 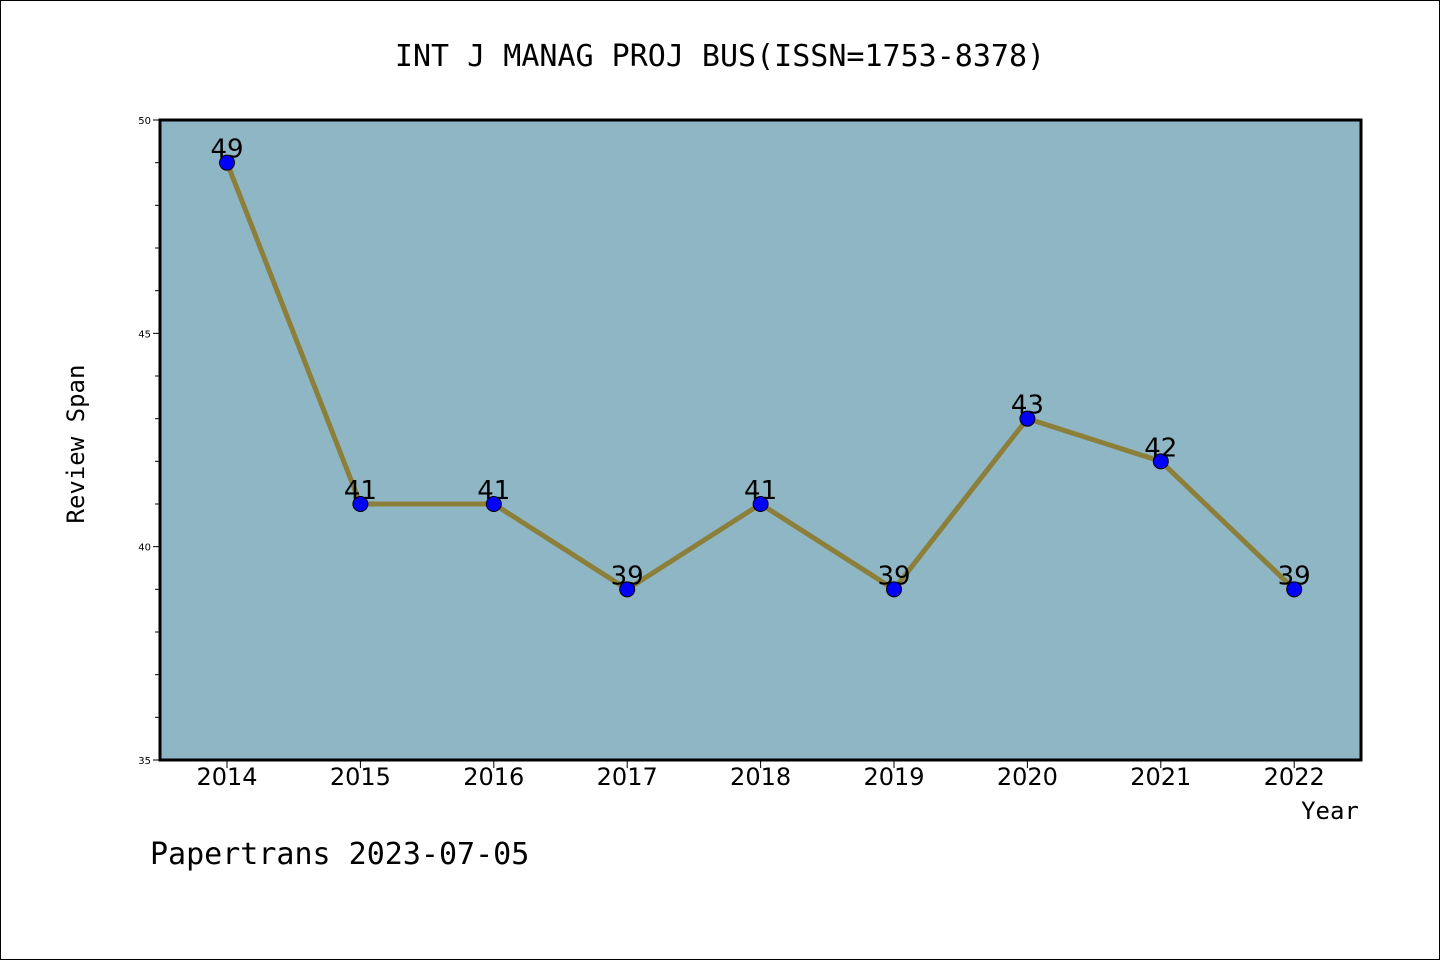 What do you see at coordinates (144, 548) in the screenshot?
I see `y-tick-label: 40` at bounding box center [144, 548].